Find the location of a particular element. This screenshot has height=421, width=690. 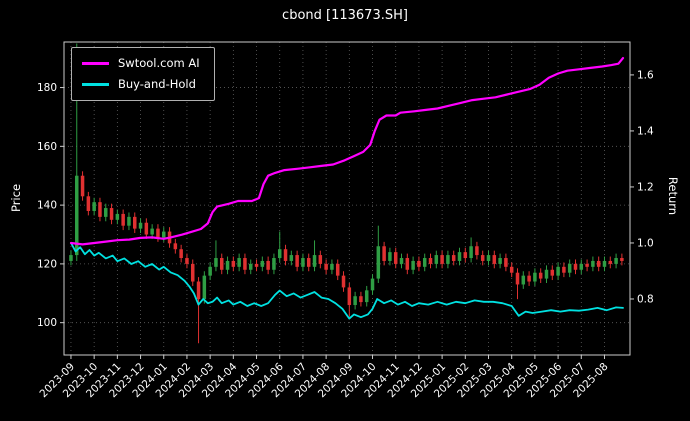

buy-and-hold-swatch is located at coordinates (95, 84).